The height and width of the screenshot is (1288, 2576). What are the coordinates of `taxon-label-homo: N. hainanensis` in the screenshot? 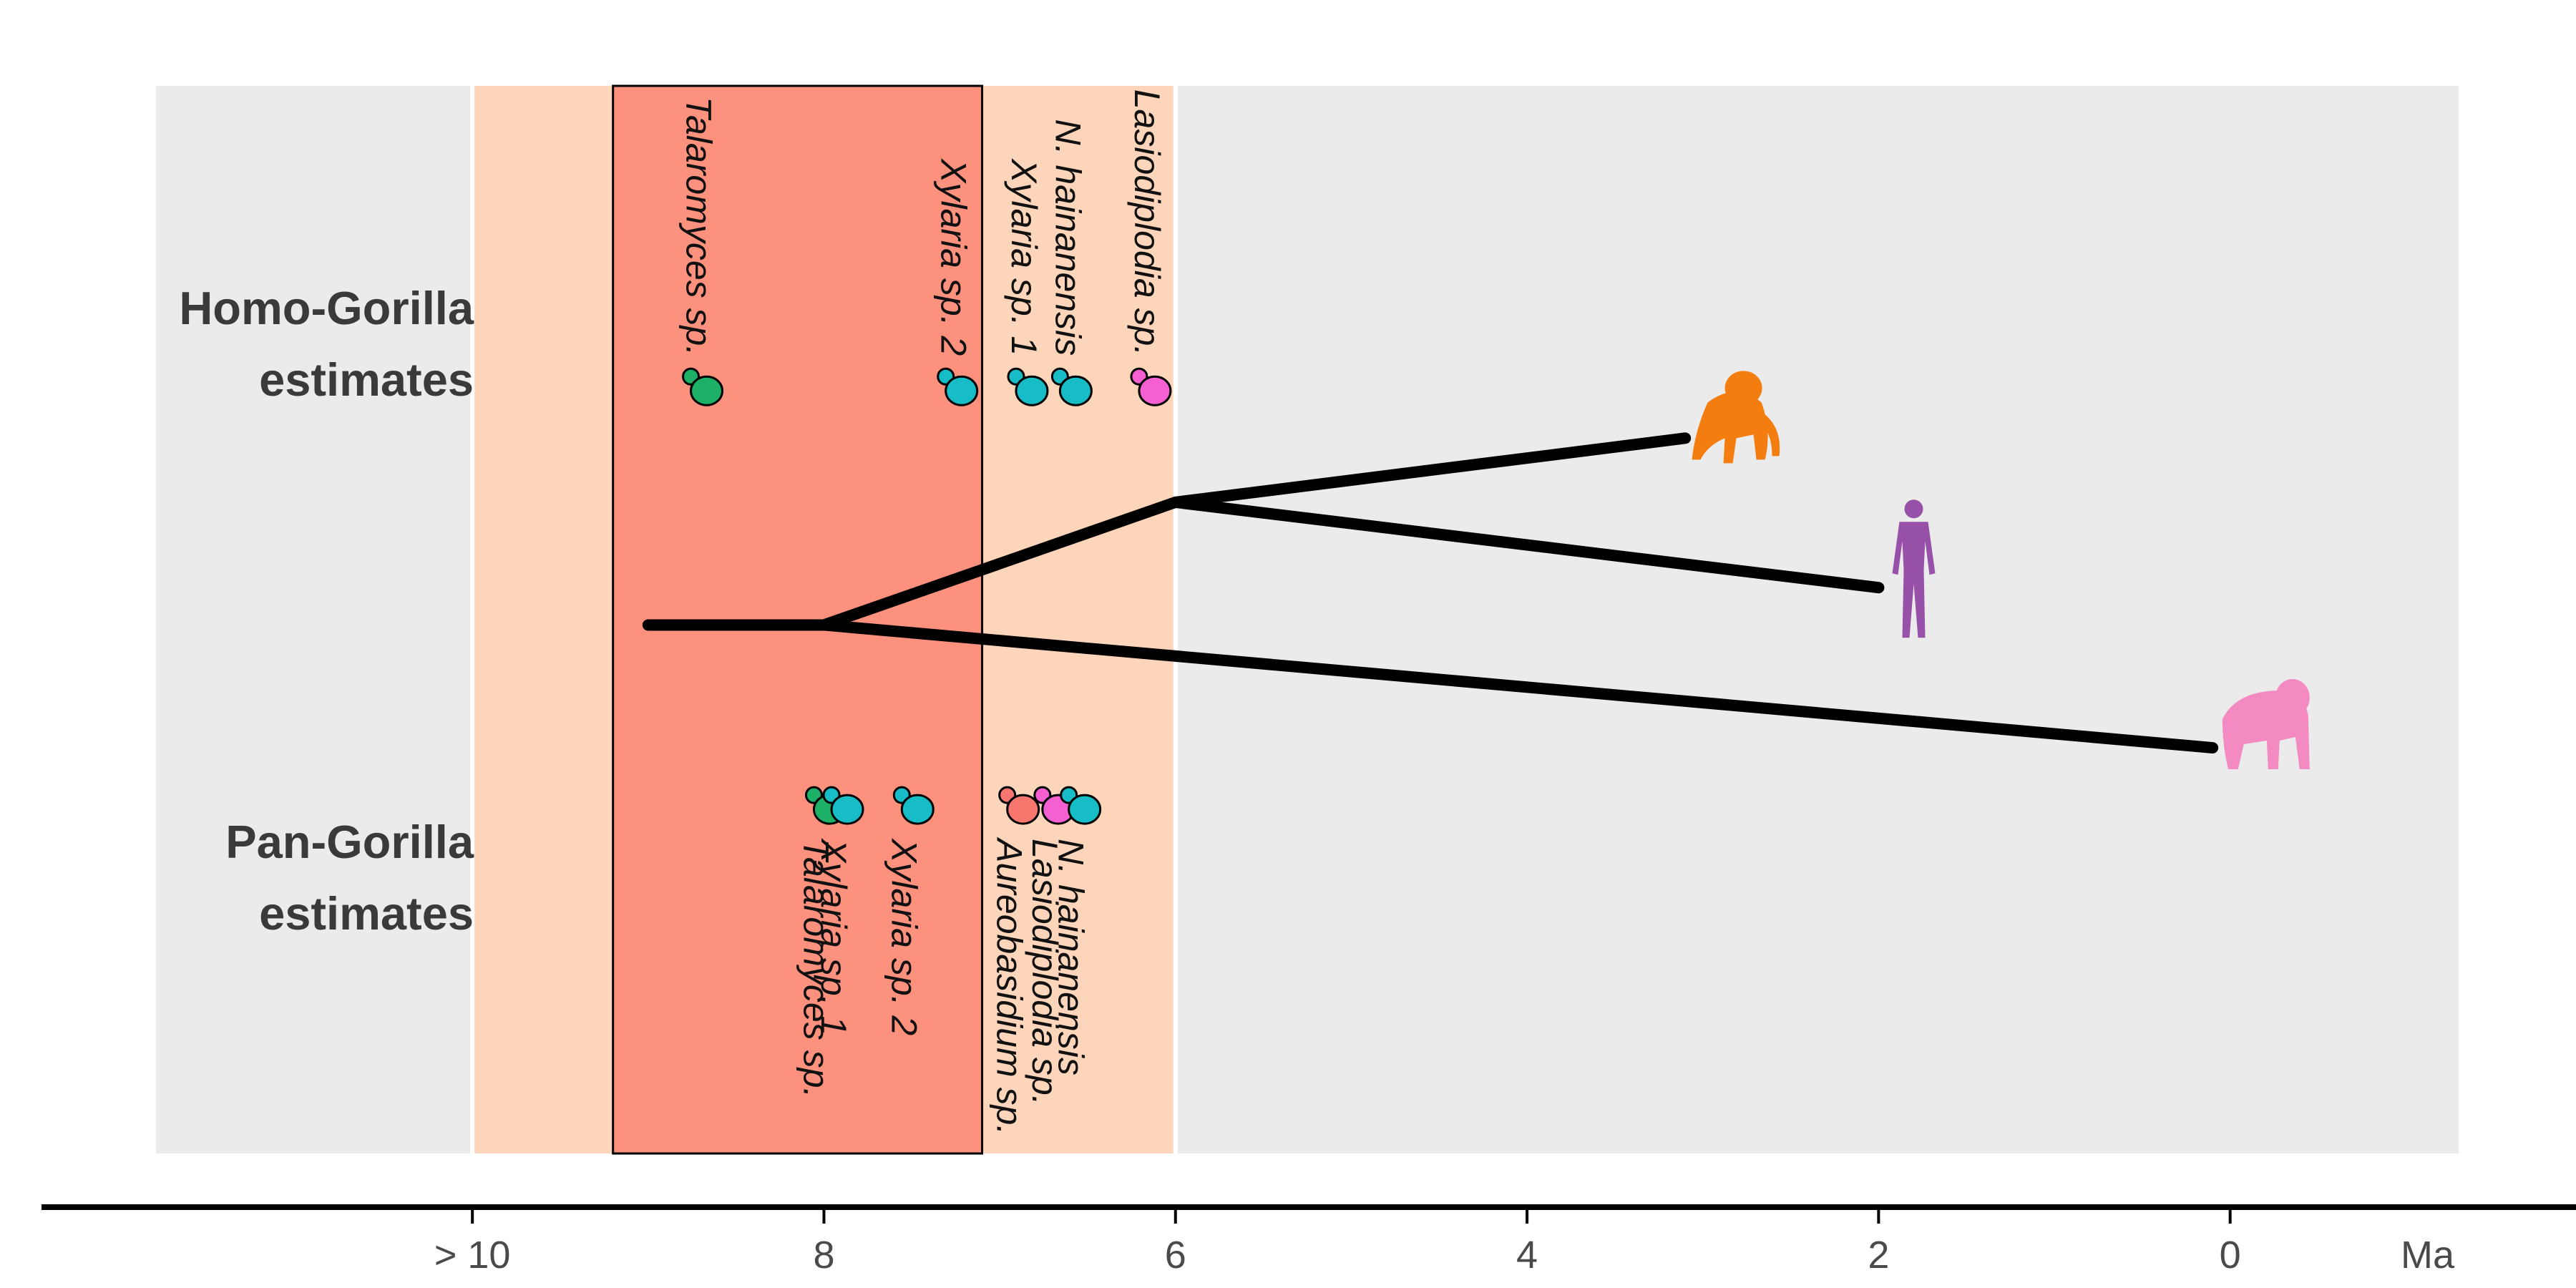 It's located at (1068, 237).